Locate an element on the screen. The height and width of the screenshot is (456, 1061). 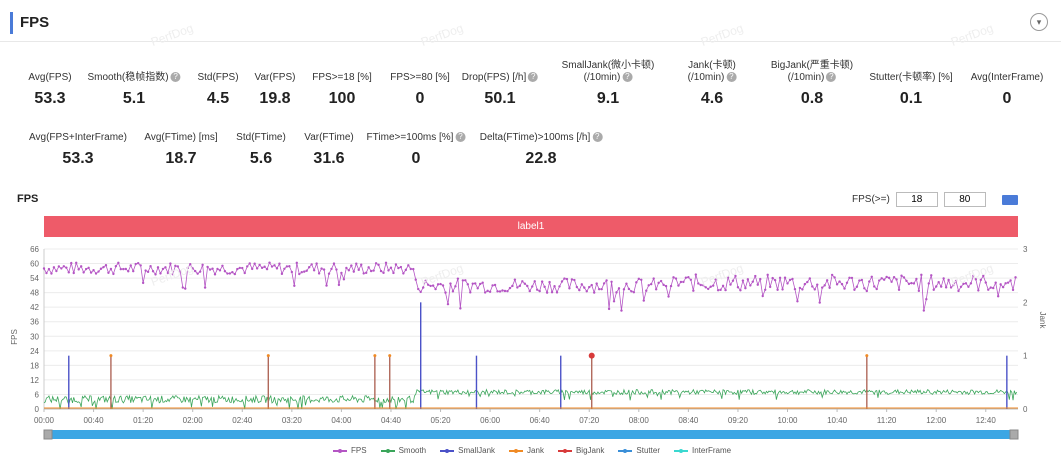
fps-max-input is located at coordinates (964, 199).